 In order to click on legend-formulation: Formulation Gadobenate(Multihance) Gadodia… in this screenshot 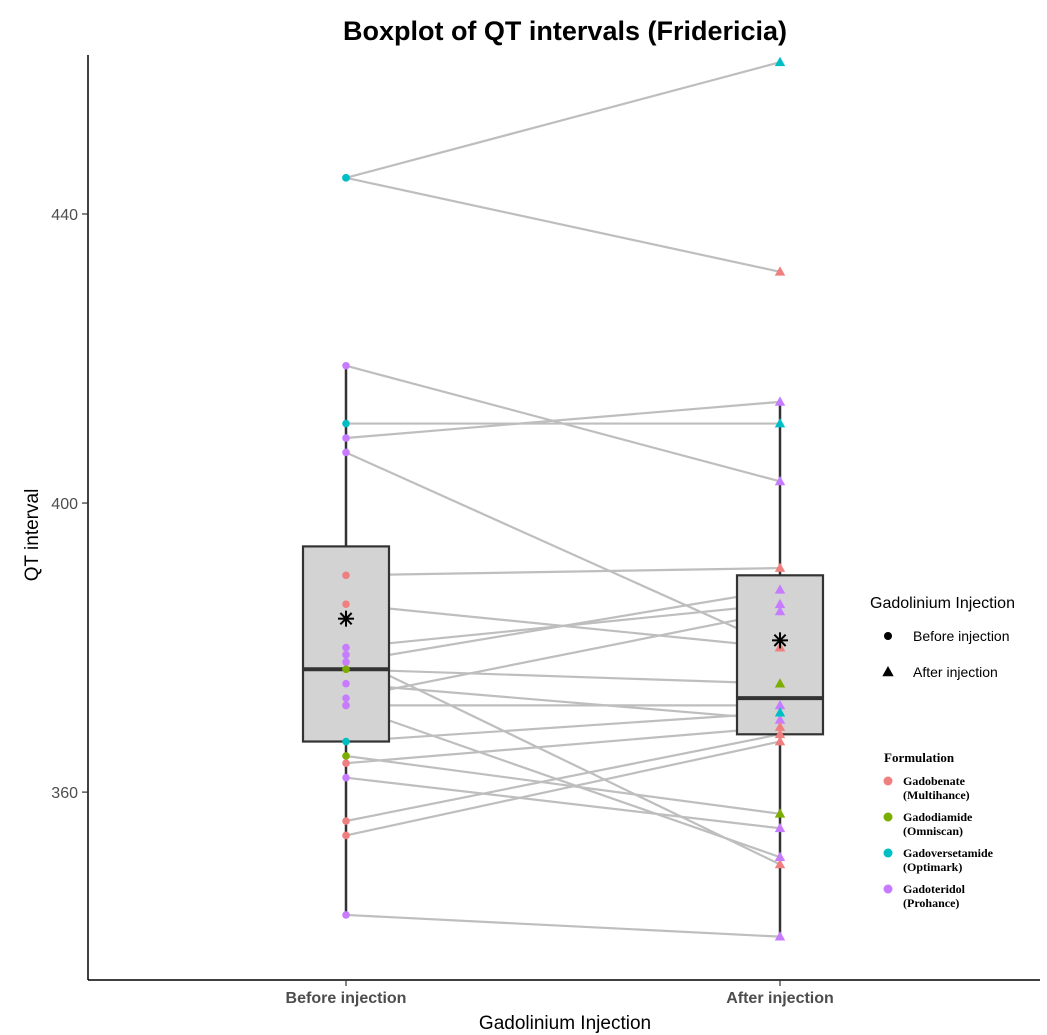, I will do `click(938, 830)`.